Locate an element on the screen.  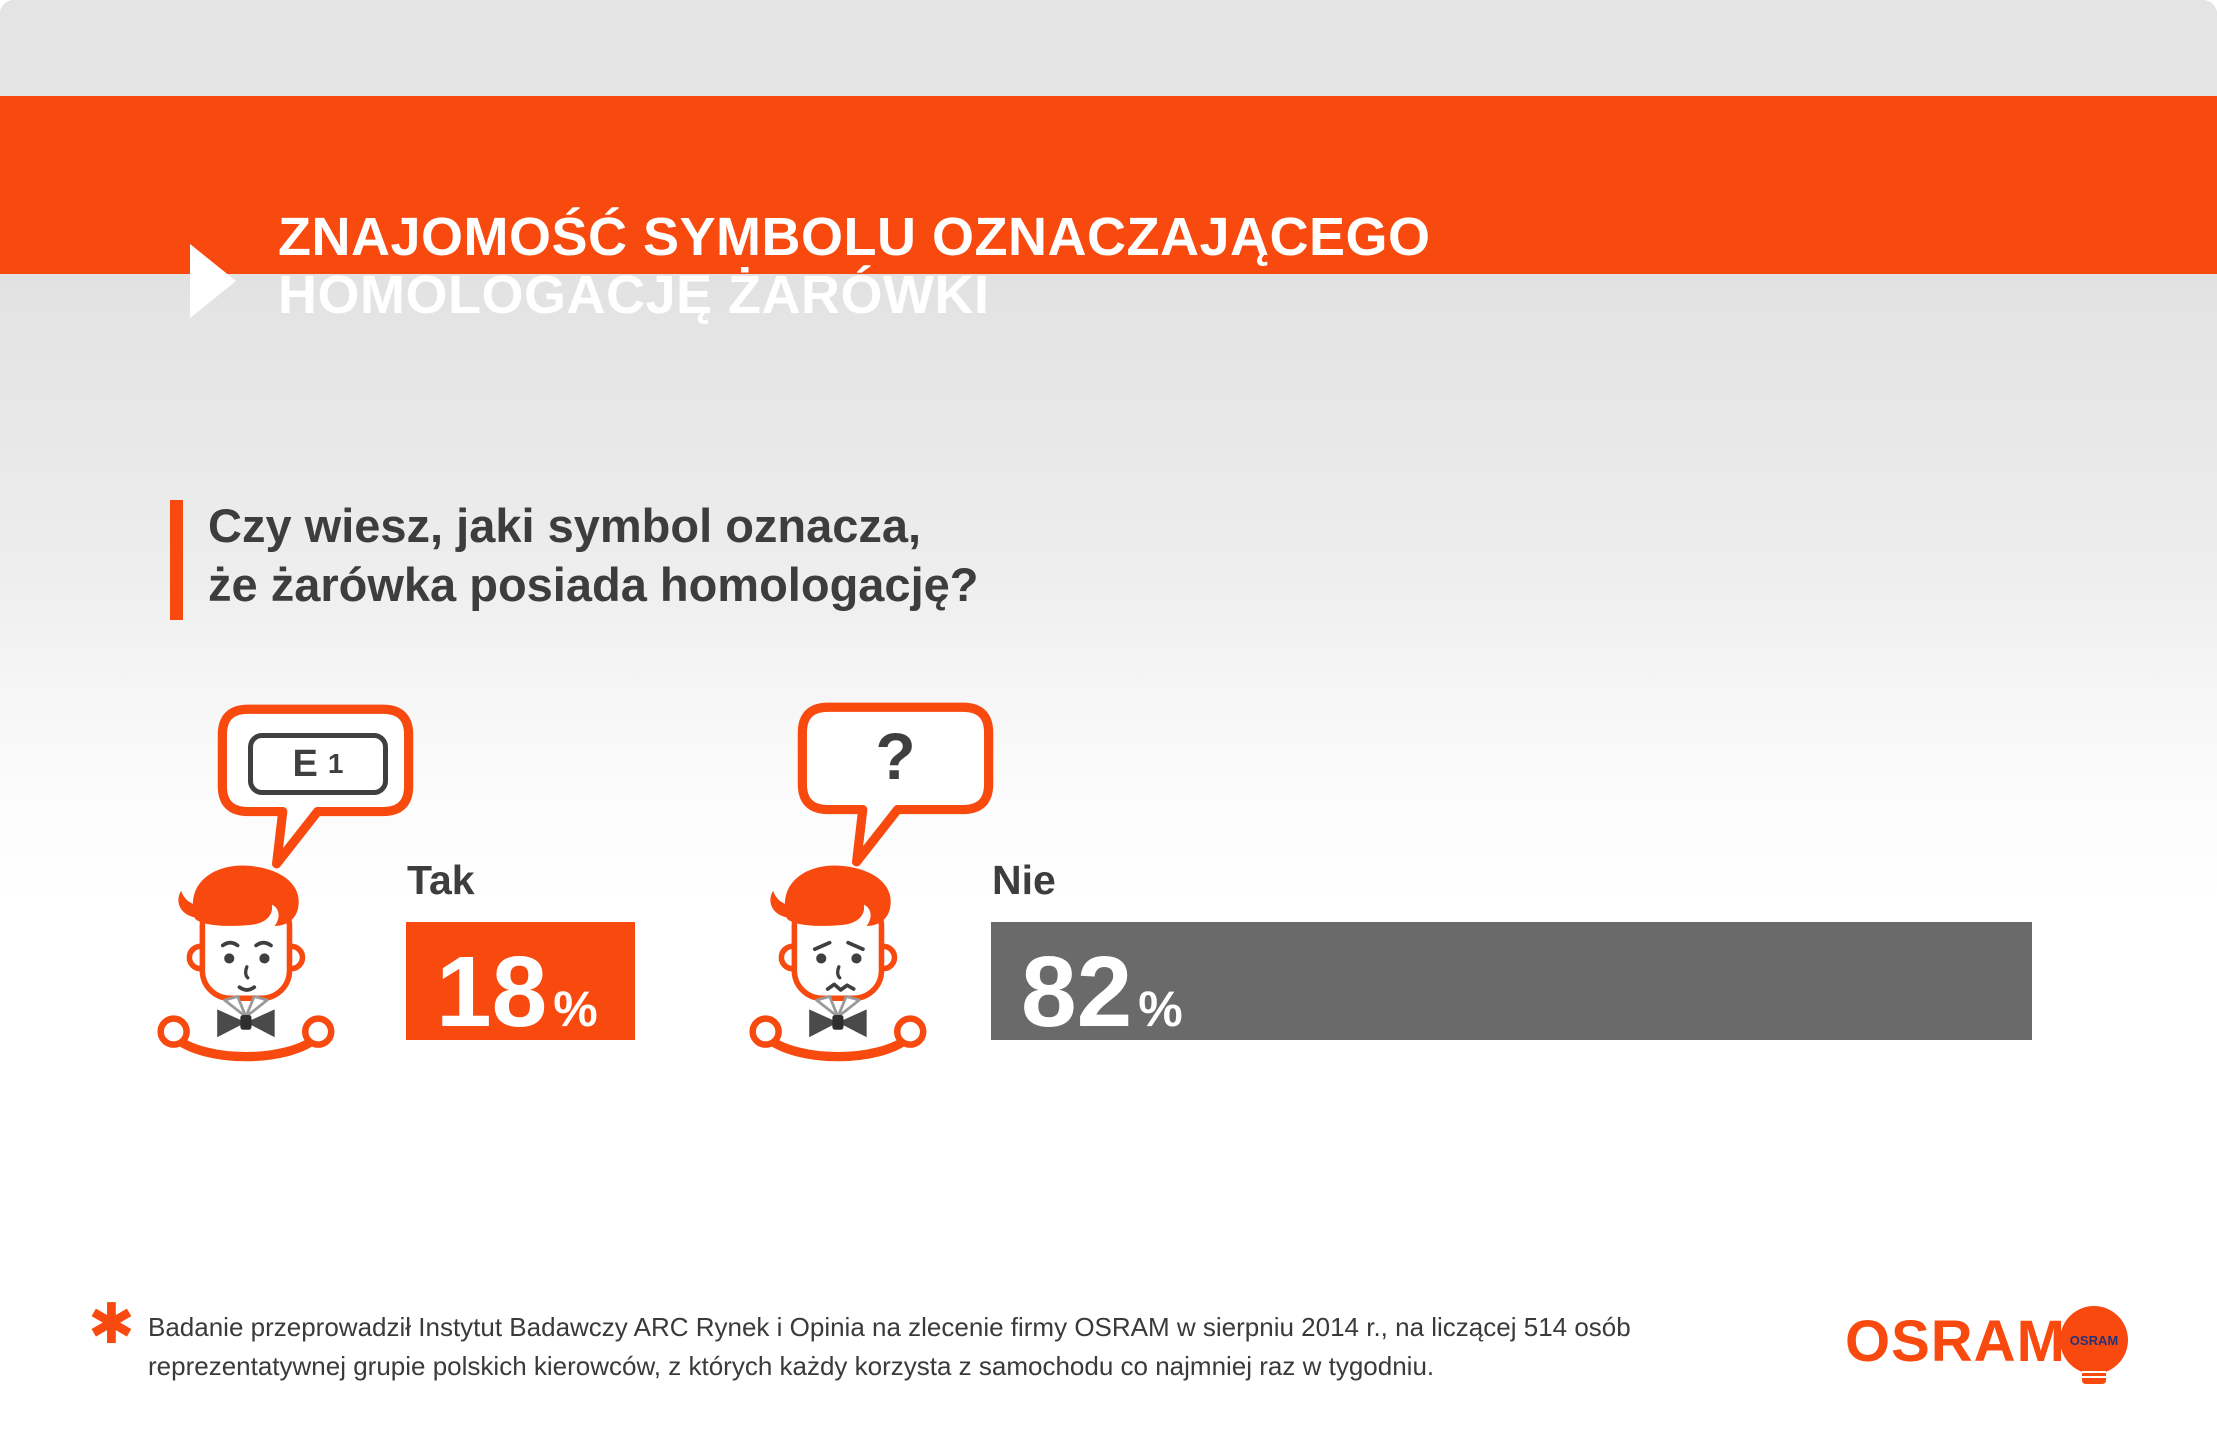
e1-mark-number: 1 is located at coordinates (335, 763).